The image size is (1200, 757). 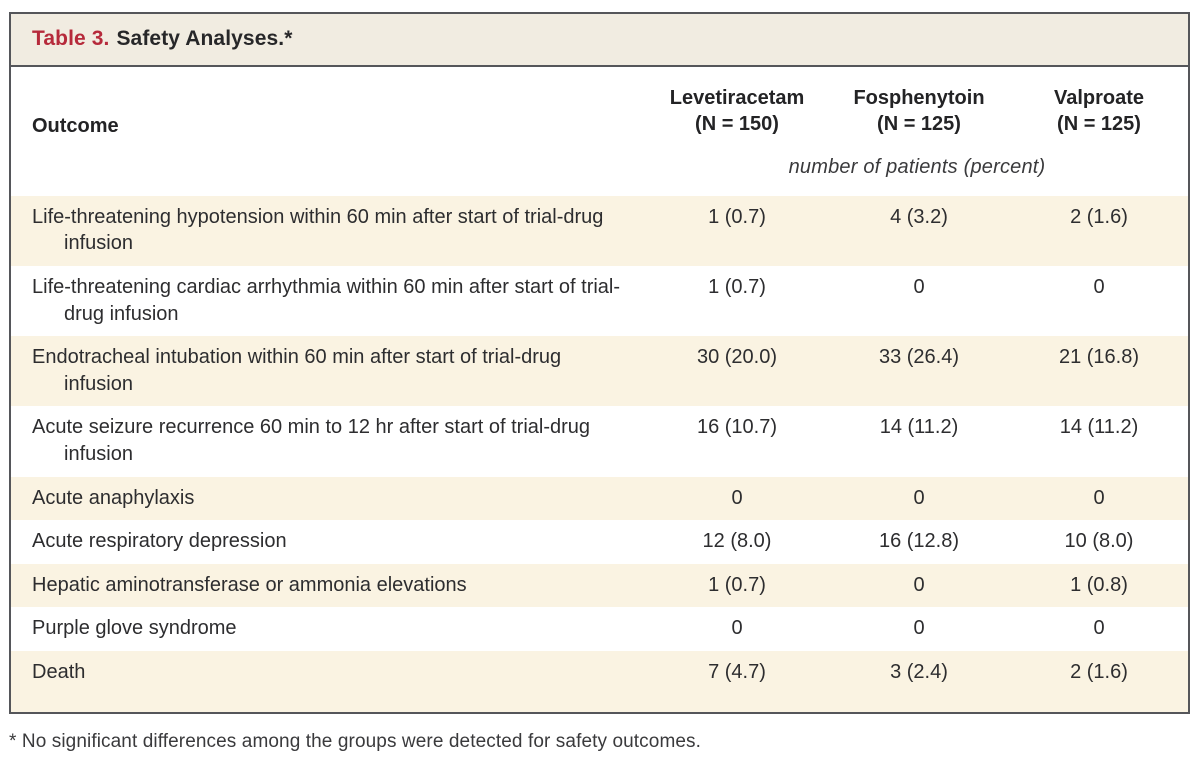 What do you see at coordinates (919, 98) in the screenshot?
I see `drug-name: Fosphenytoin` at bounding box center [919, 98].